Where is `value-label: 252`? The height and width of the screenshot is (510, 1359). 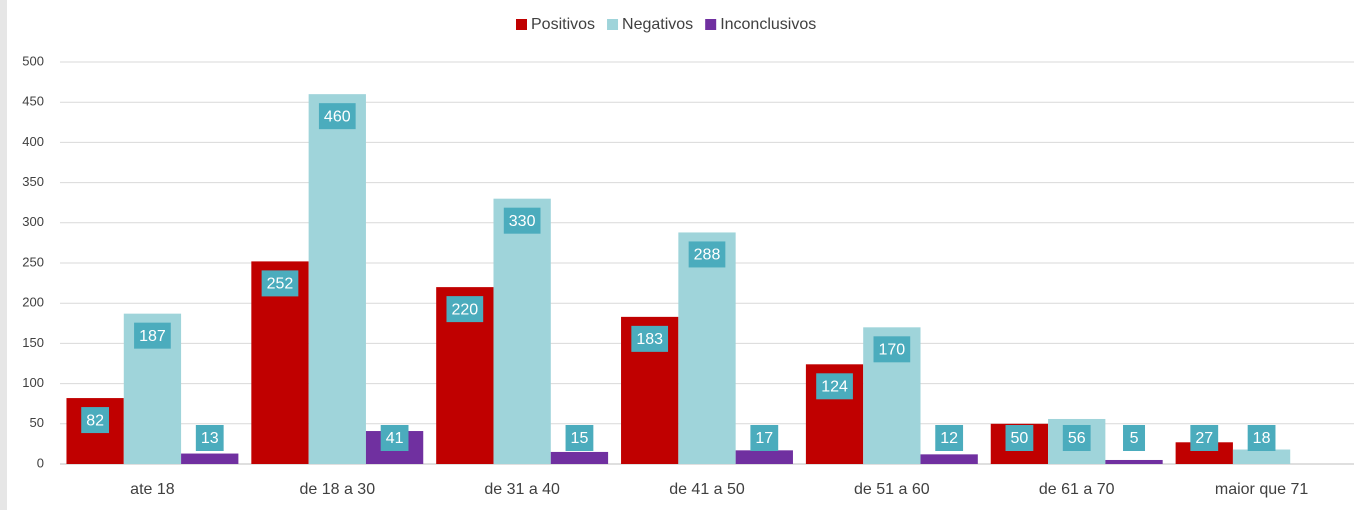
value-label: 252 is located at coordinates (280, 284).